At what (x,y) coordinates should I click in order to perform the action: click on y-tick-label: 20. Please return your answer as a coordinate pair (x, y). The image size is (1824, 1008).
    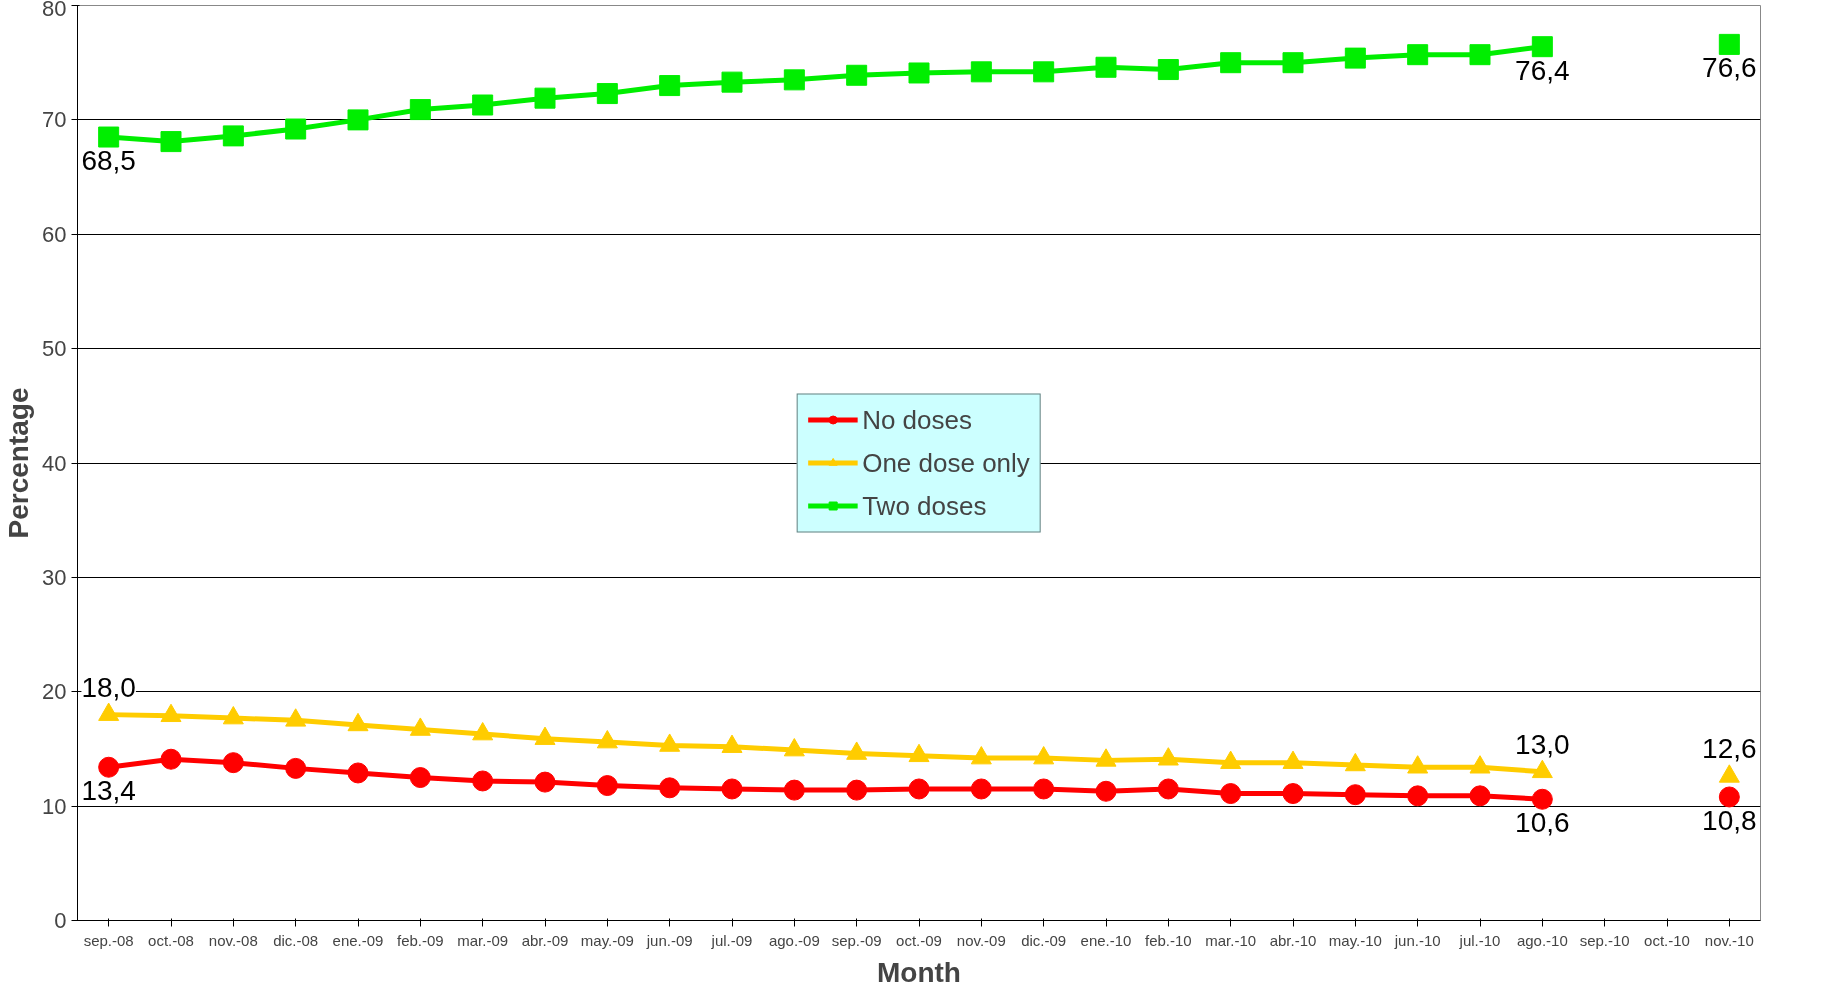
    Looking at the image, I should click on (54, 692).